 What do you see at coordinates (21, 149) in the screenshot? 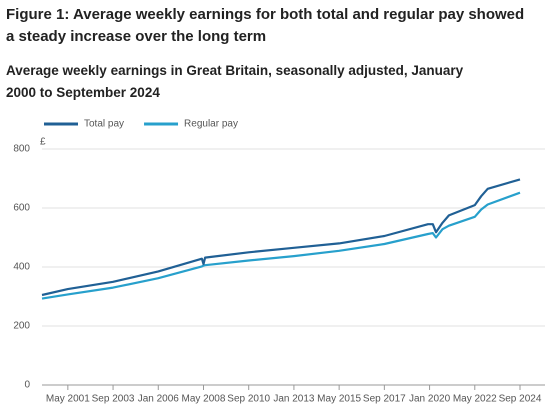
I see `y-tick-label: 800` at bounding box center [21, 149].